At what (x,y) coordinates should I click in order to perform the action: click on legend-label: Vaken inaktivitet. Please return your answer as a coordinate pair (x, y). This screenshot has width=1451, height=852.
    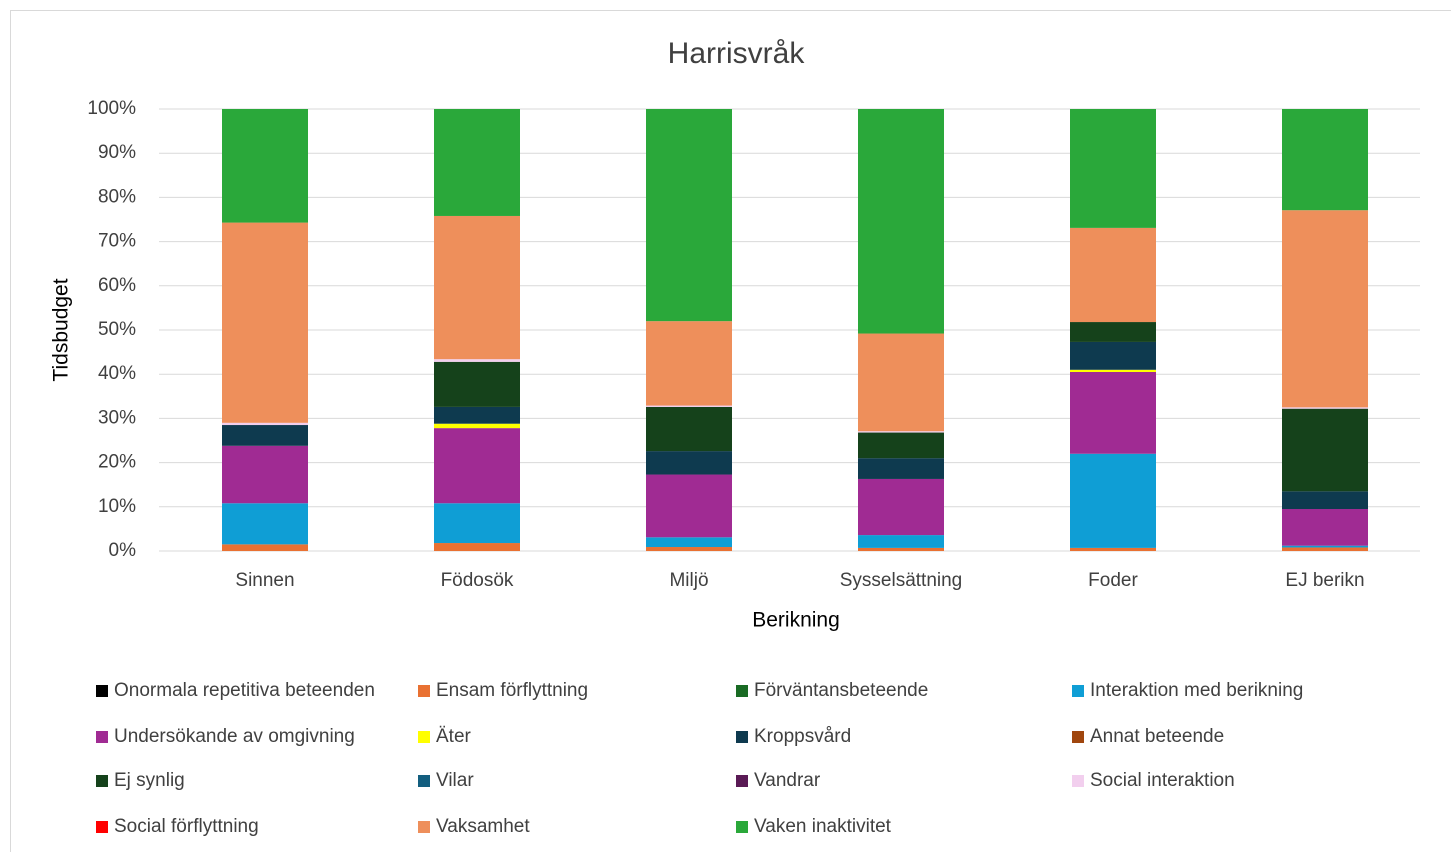
    Looking at the image, I should click on (823, 826).